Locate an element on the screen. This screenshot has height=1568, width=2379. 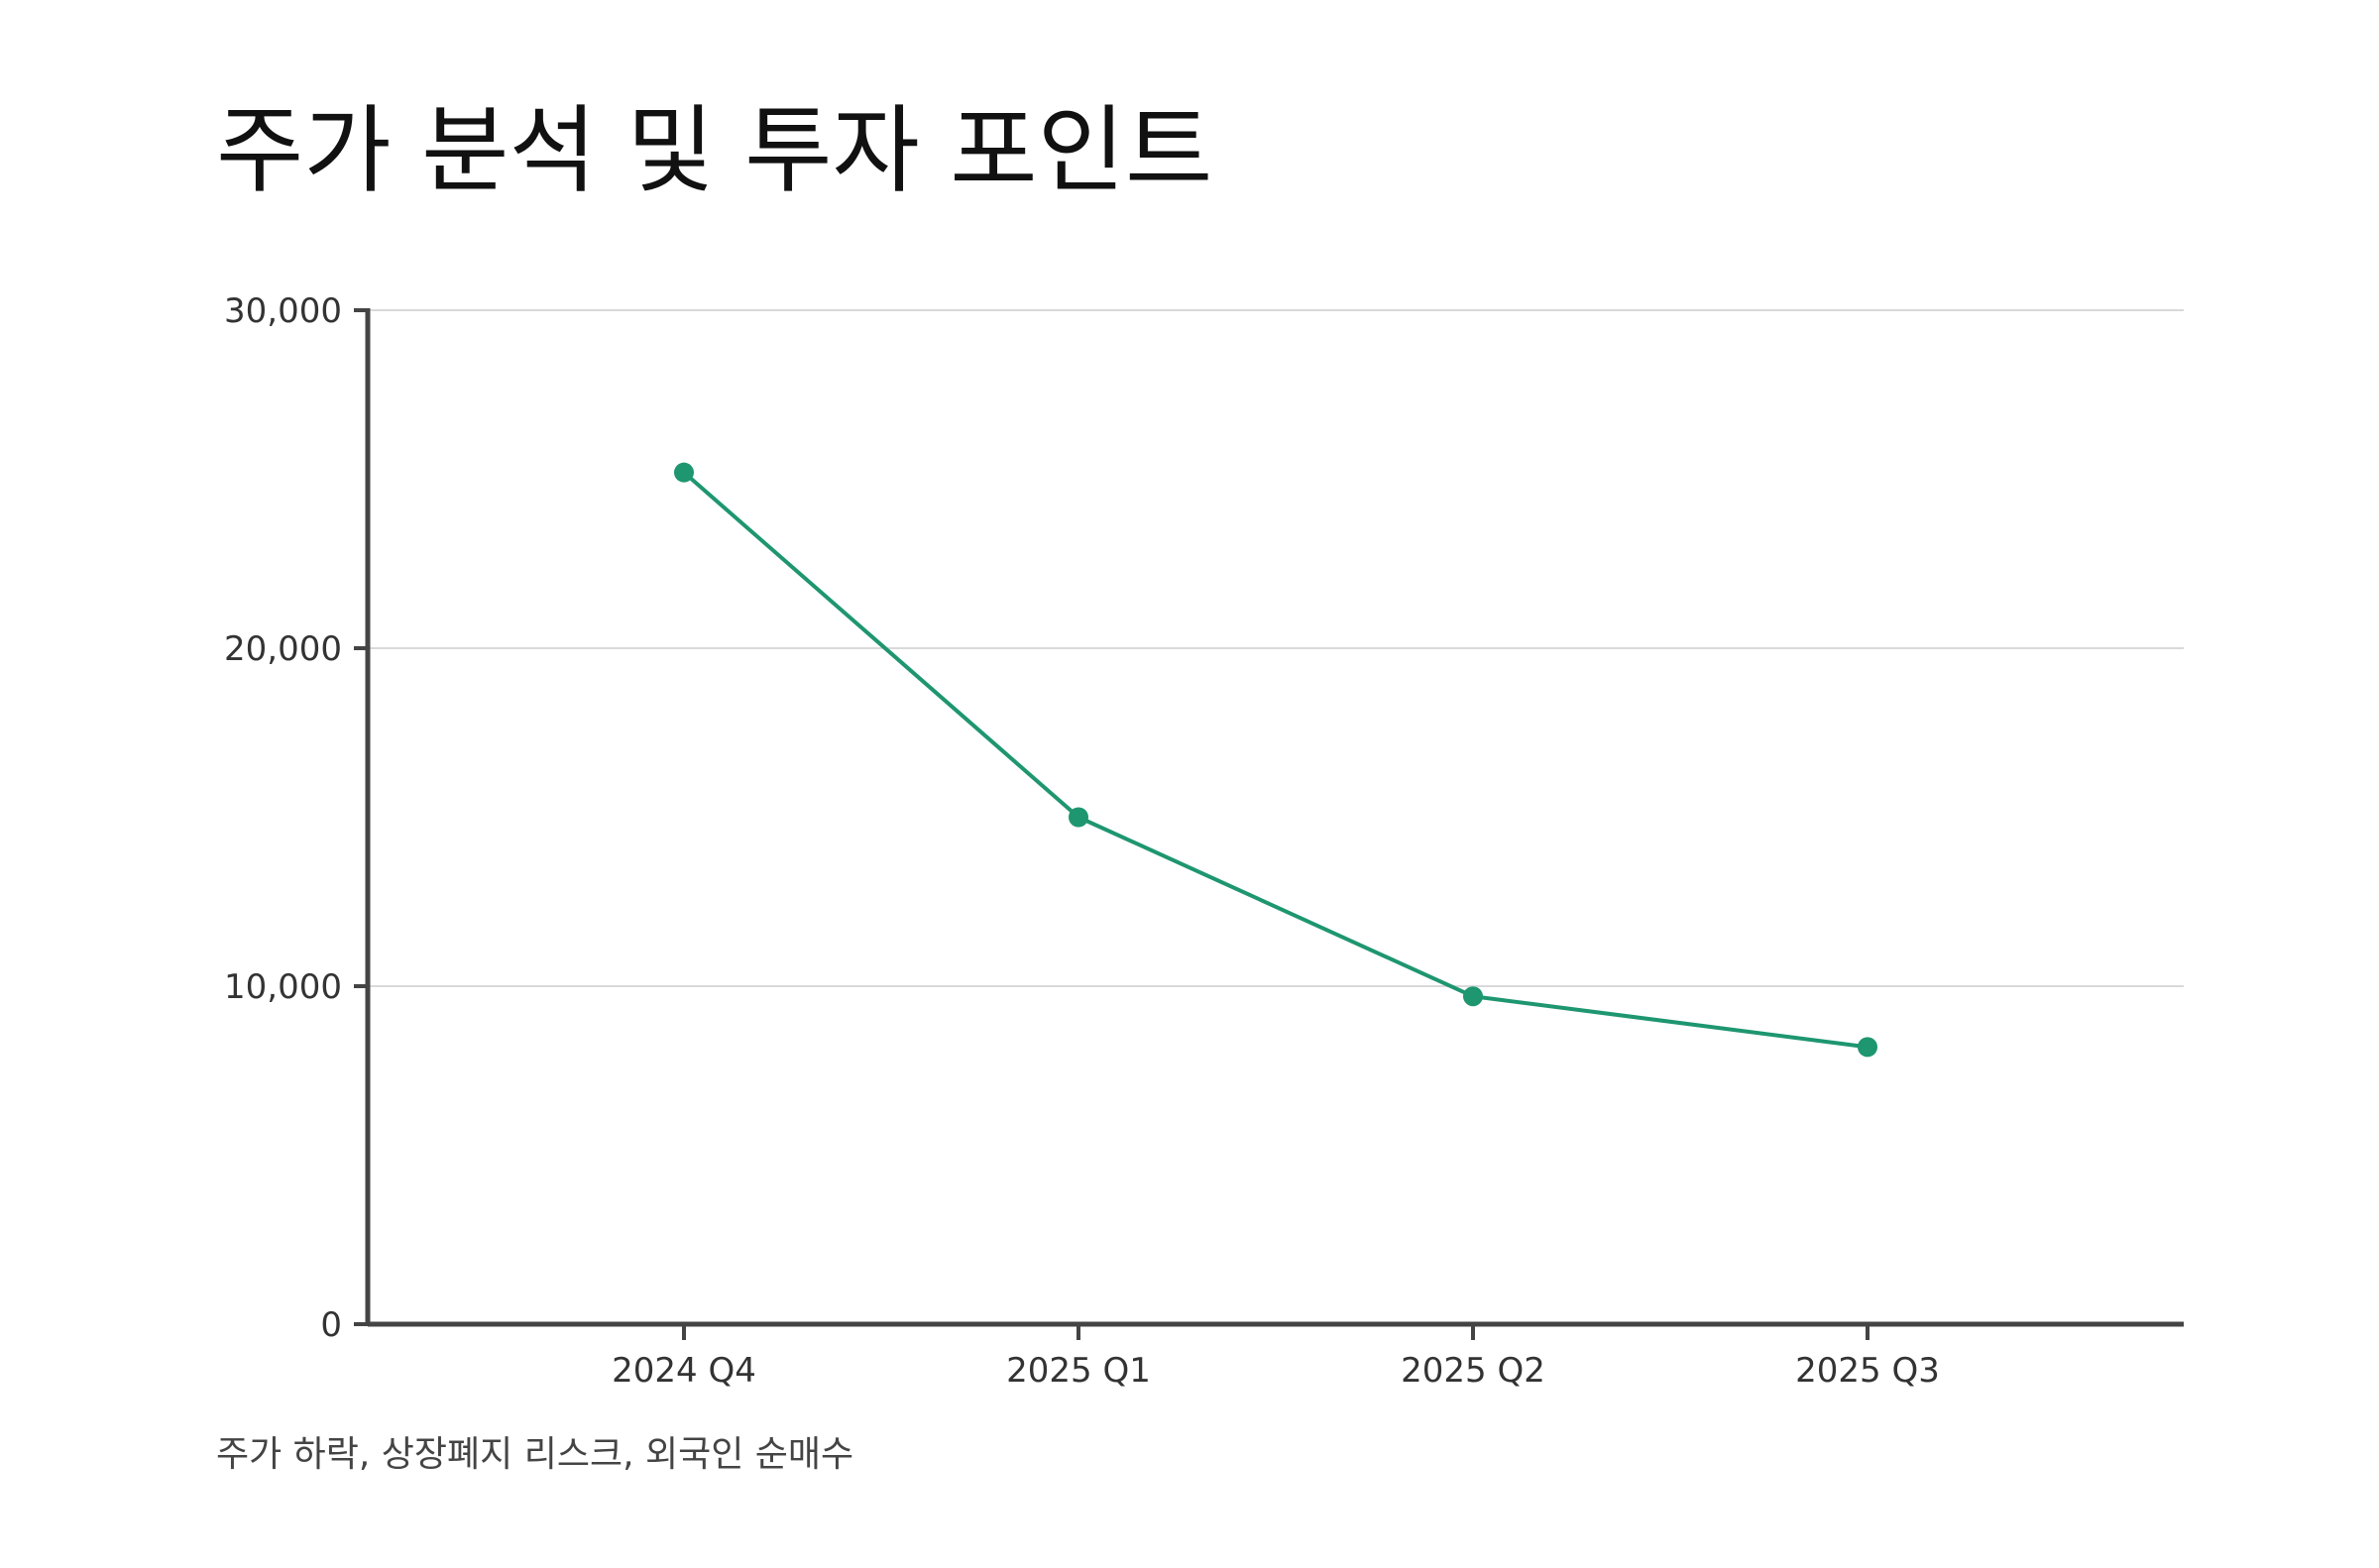
y-tick-label: 20,000 is located at coordinates (283, 649).